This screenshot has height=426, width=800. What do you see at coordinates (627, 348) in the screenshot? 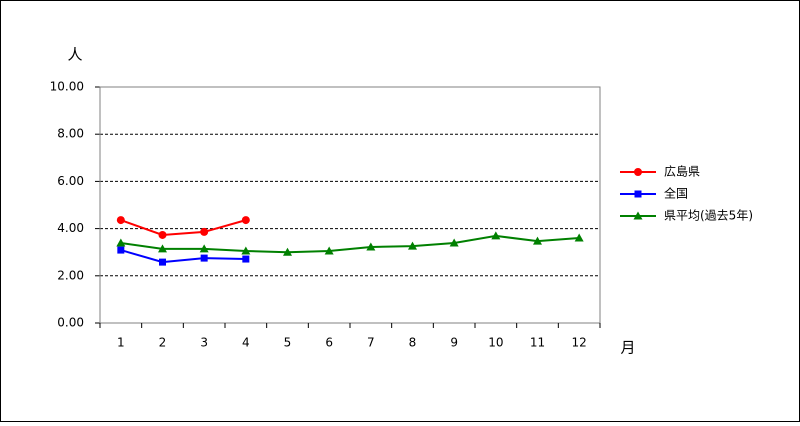
I see `x-axis-label: 月` at bounding box center [627, 348].